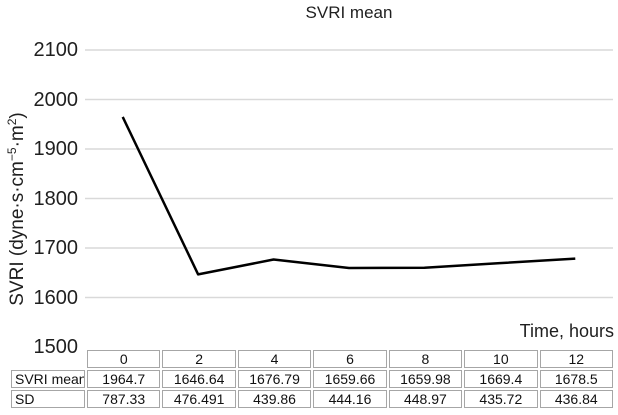  What do you see at coordinates (56, 347) in the screenshot?
I see `y-tick-label: 1500` at bounding box center [56, 347].